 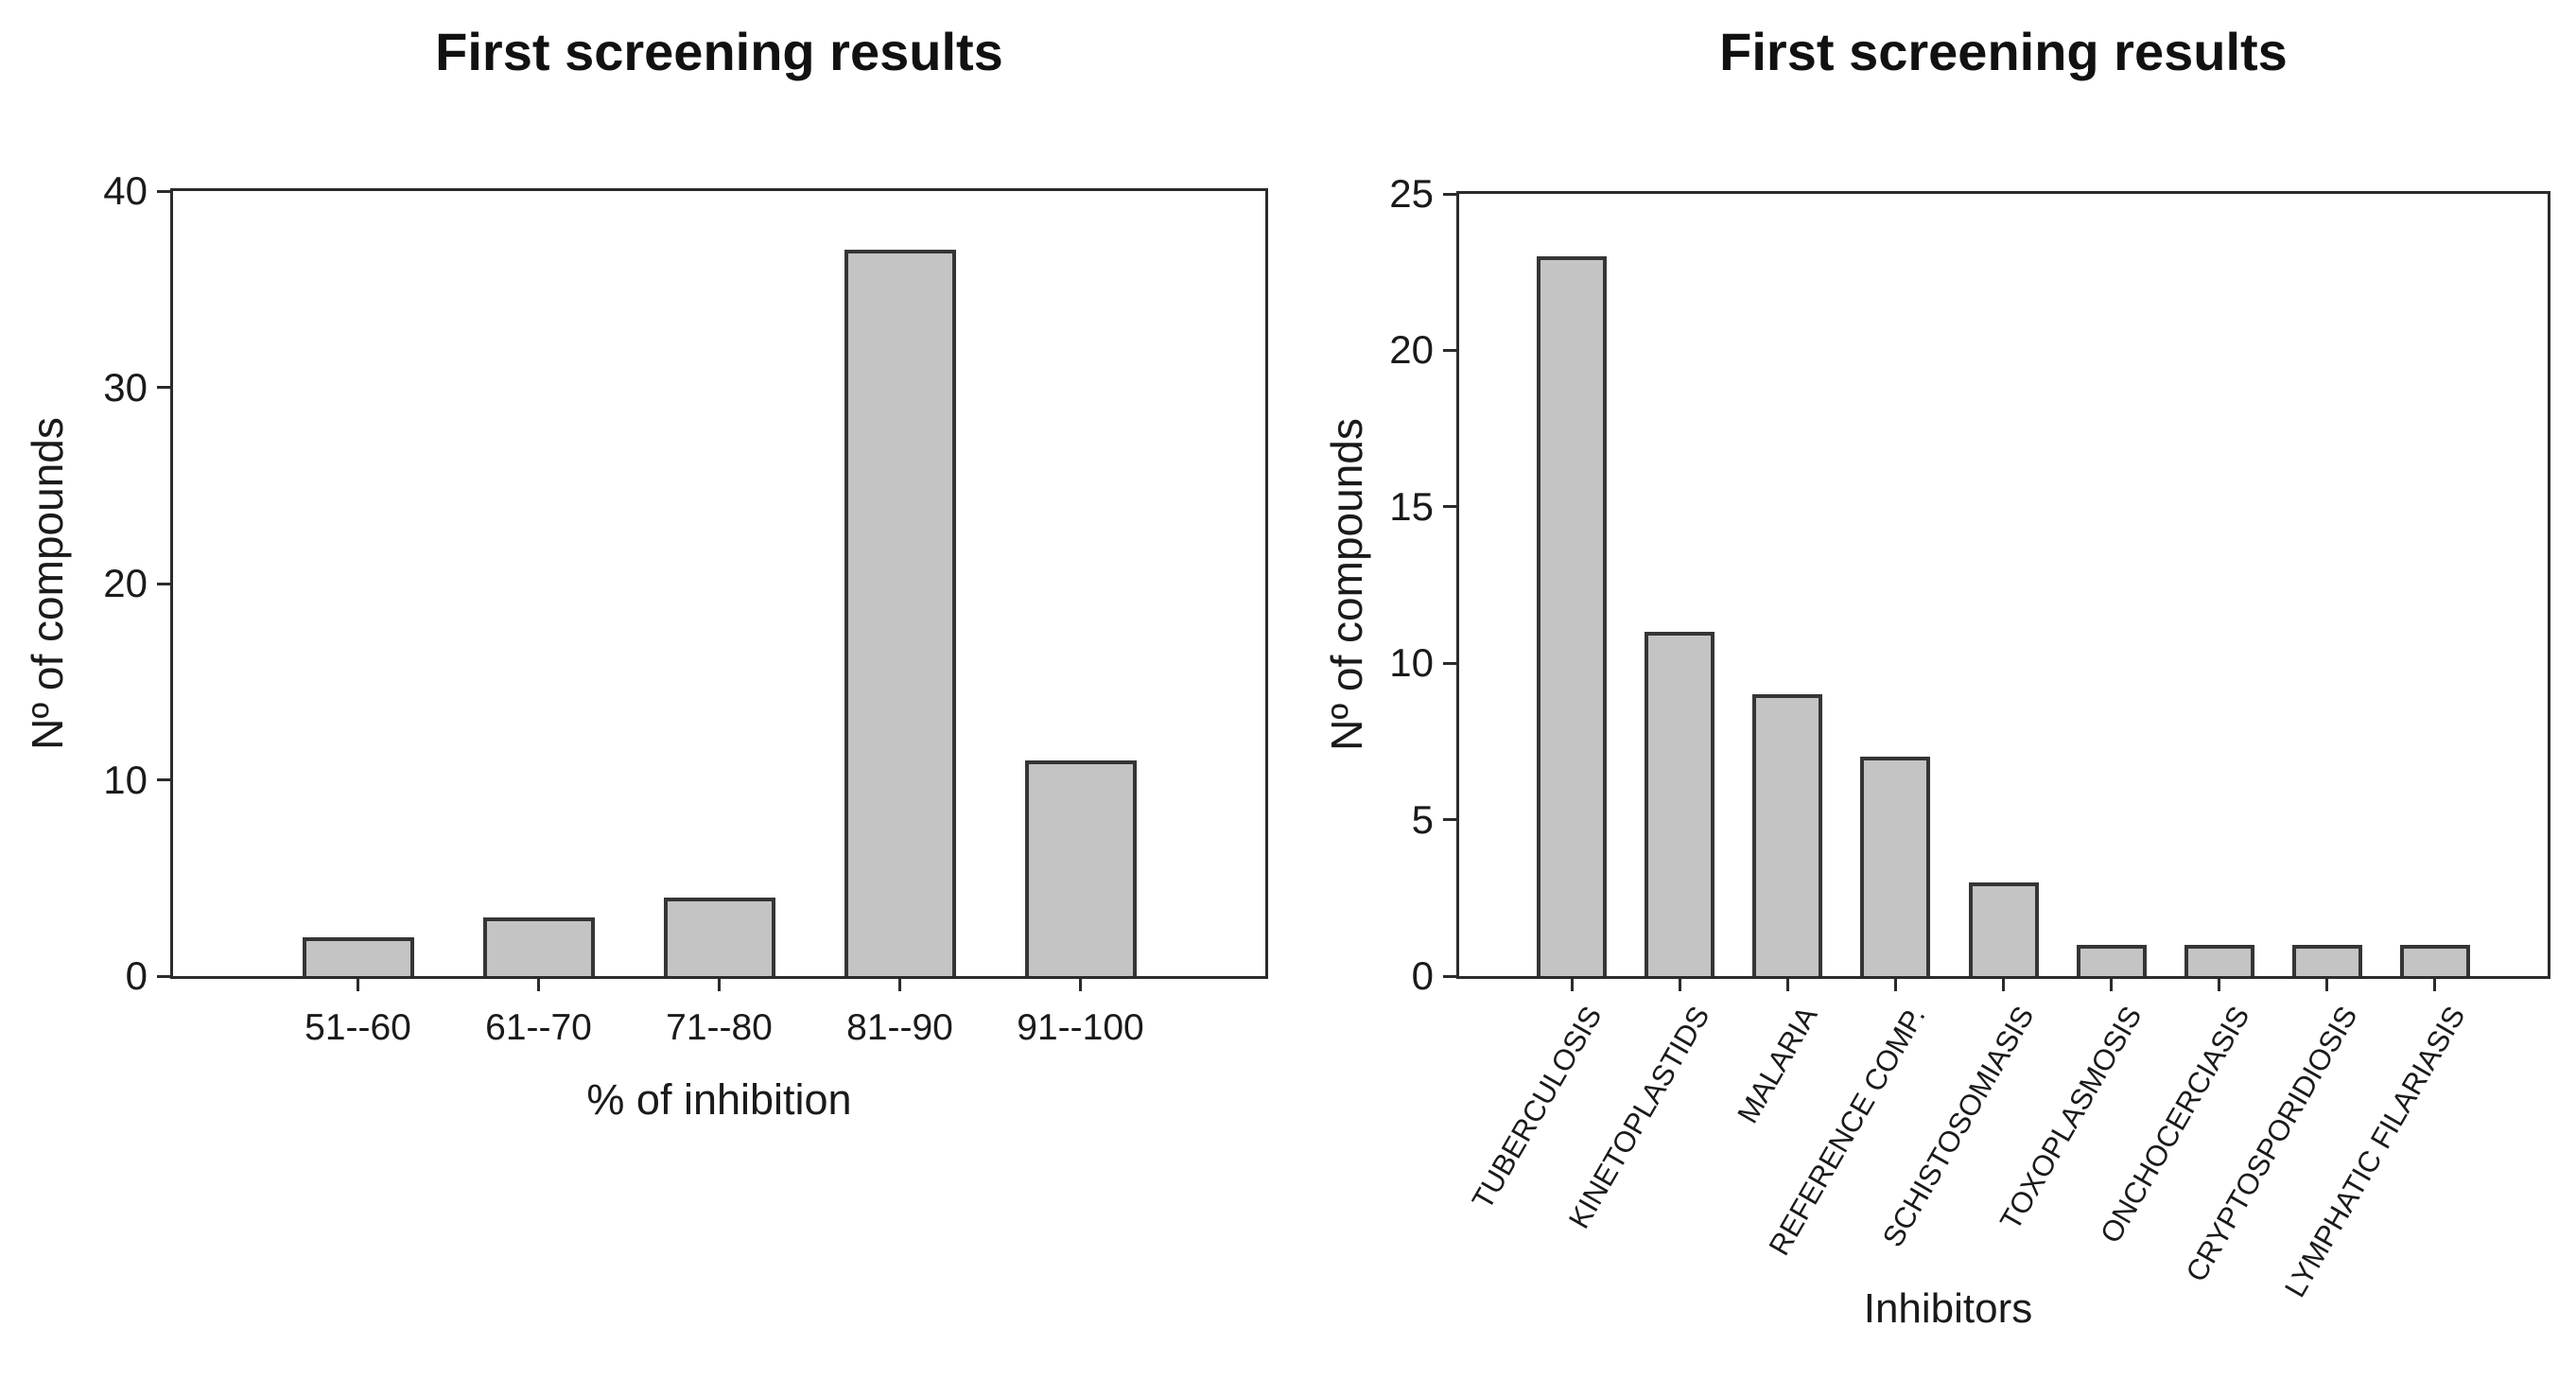 I want to click on x-tick-label: TOXOPLASMOSIS, so click(x=2071, y=1118).